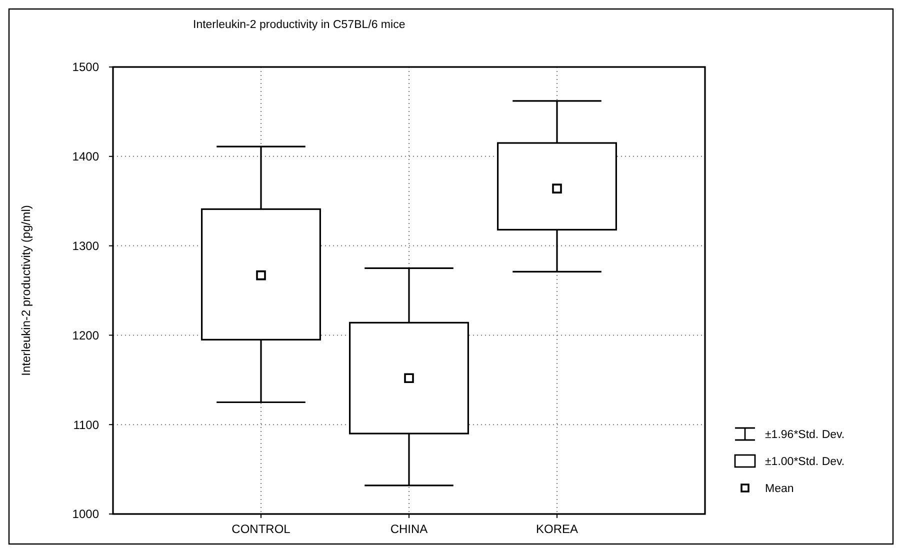 The image size is (902, 553). I want to click on text: ±1.00*Std. Dev., so click(805, 462).